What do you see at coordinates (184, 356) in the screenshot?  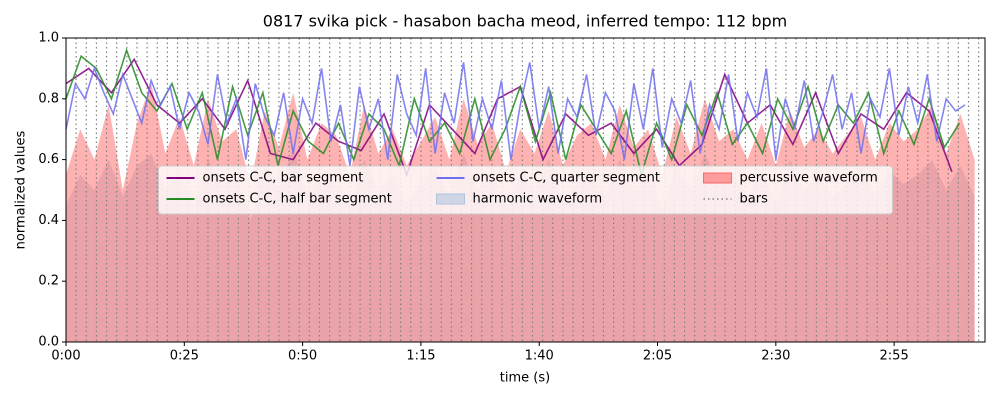 I see `x-tick-label: 0:25` at bounding box center [184, 356].